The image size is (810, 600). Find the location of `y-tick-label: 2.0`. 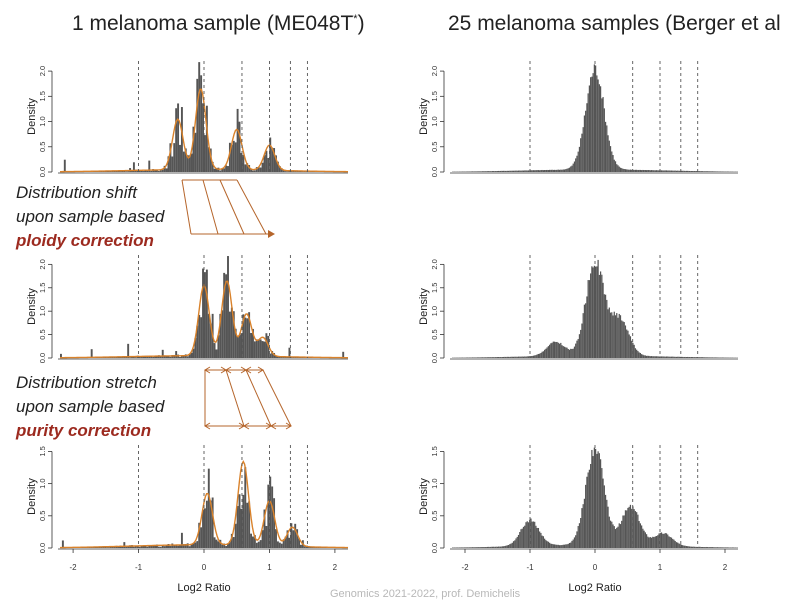

y-tick-label: 2.0 is located at coordinates (42, 71).